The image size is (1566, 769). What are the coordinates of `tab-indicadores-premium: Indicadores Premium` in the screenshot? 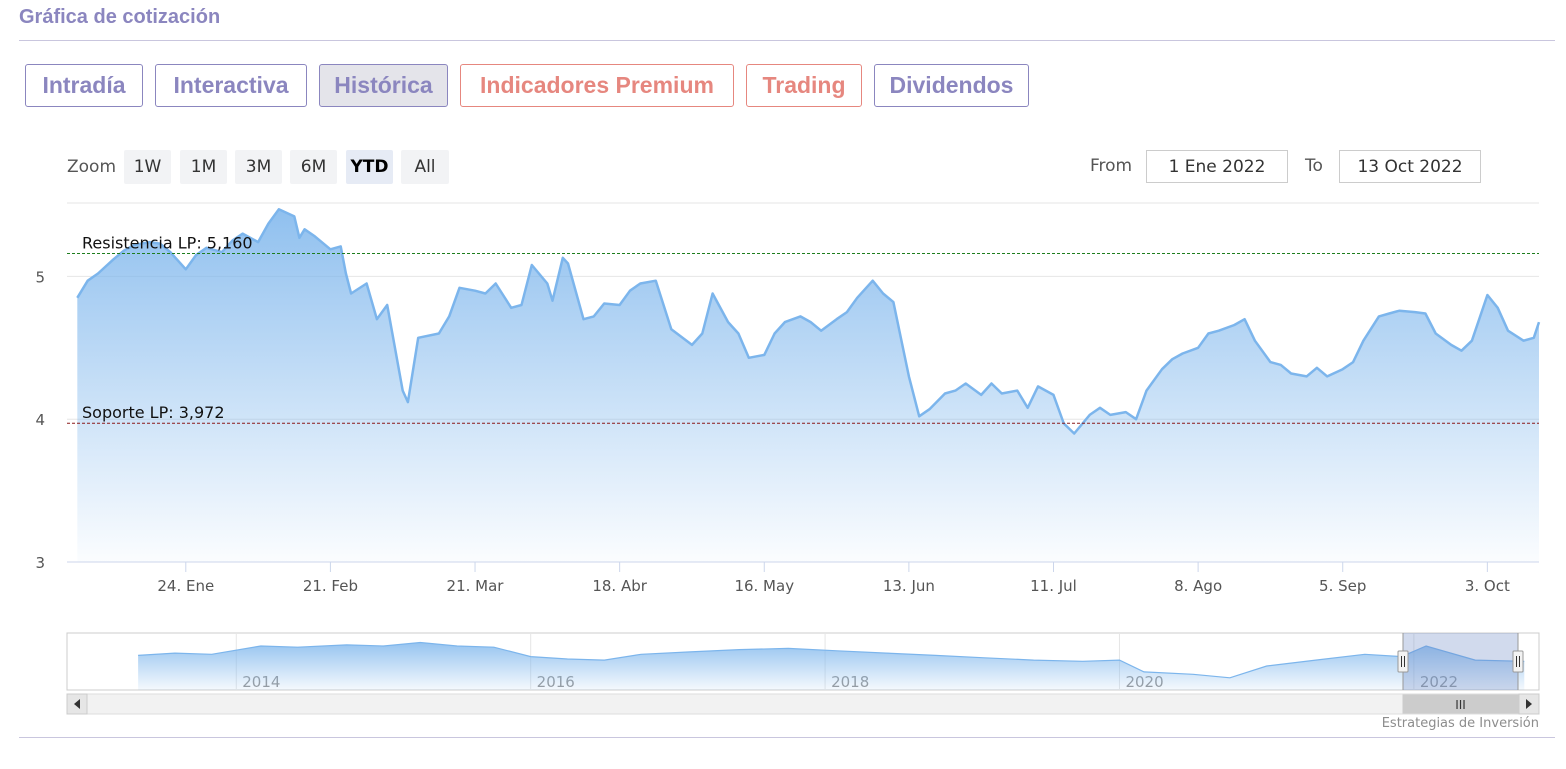 It's located at (597, 85).